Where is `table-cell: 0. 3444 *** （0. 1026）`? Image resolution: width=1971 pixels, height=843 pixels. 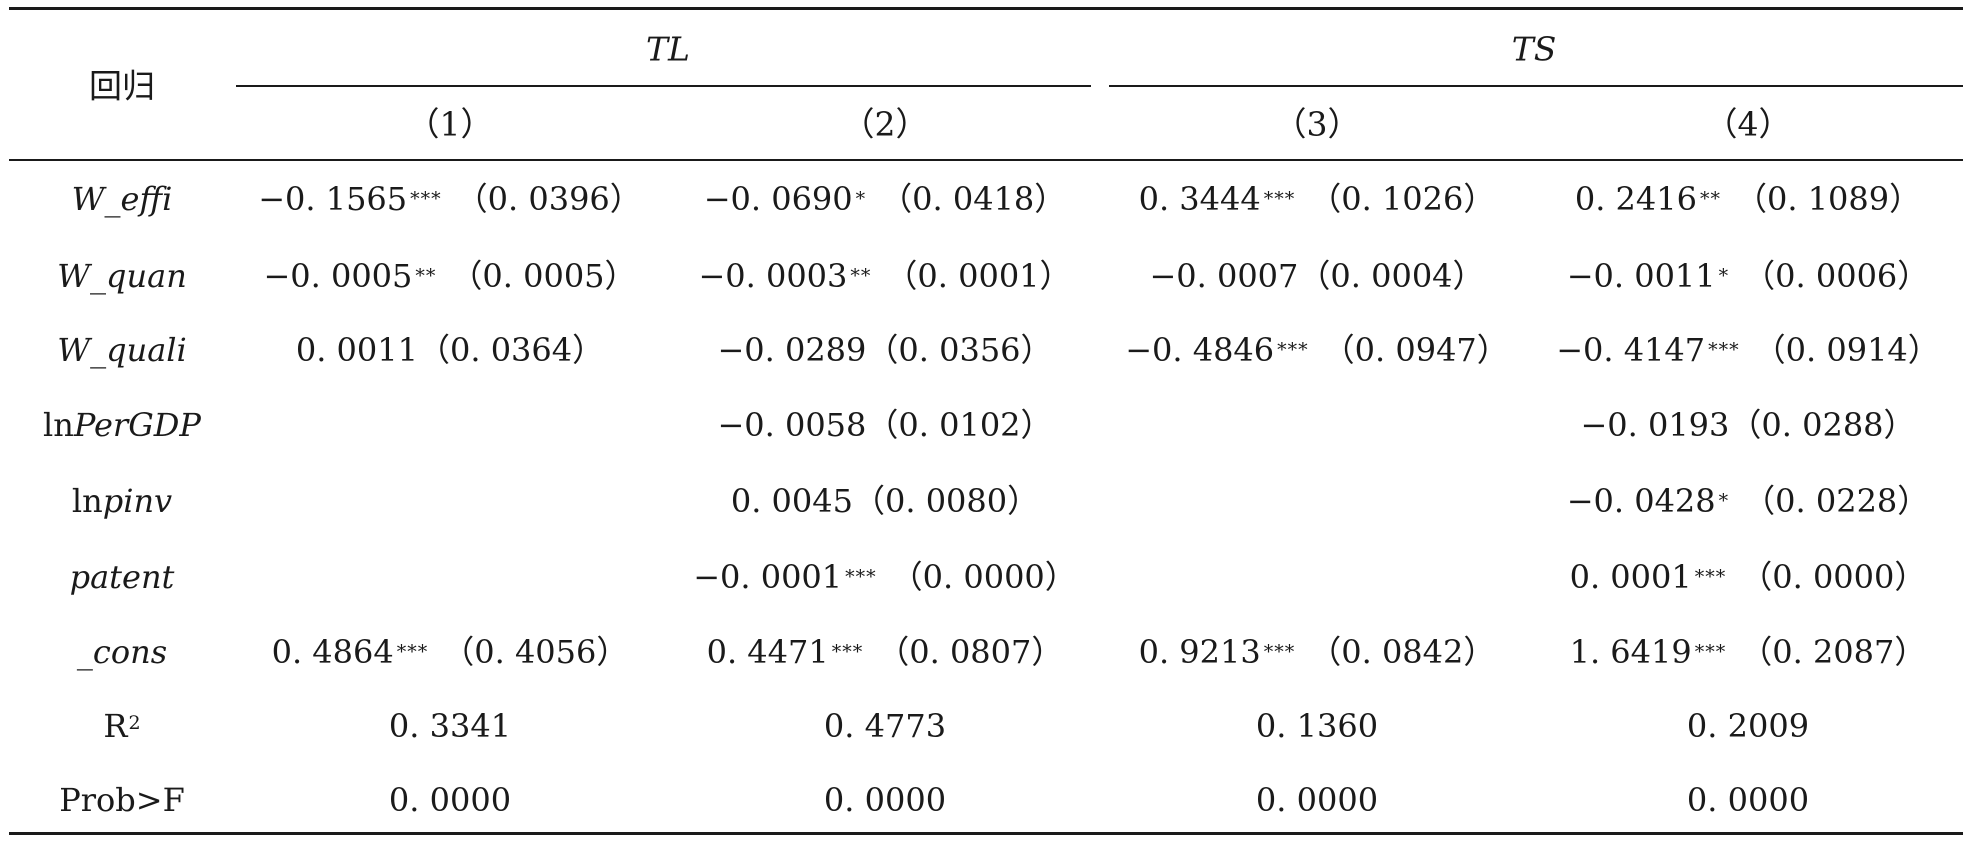 table-cell: 0. 3444 *** （0. 1026） is located at coordinates (1317, 199).